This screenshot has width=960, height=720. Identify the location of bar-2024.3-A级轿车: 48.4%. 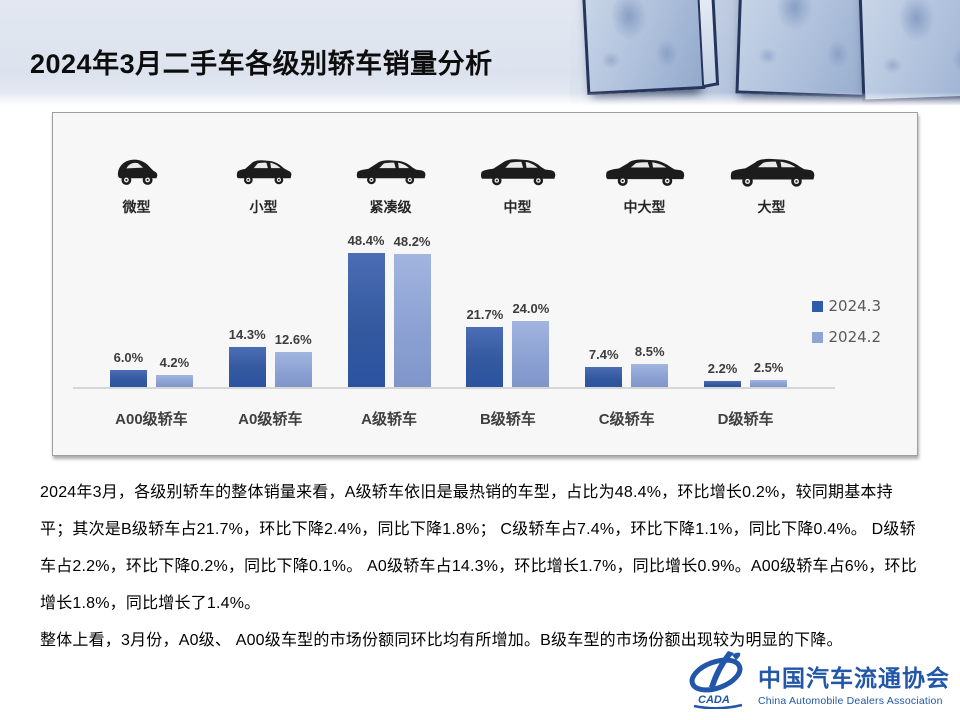
(366, 310).